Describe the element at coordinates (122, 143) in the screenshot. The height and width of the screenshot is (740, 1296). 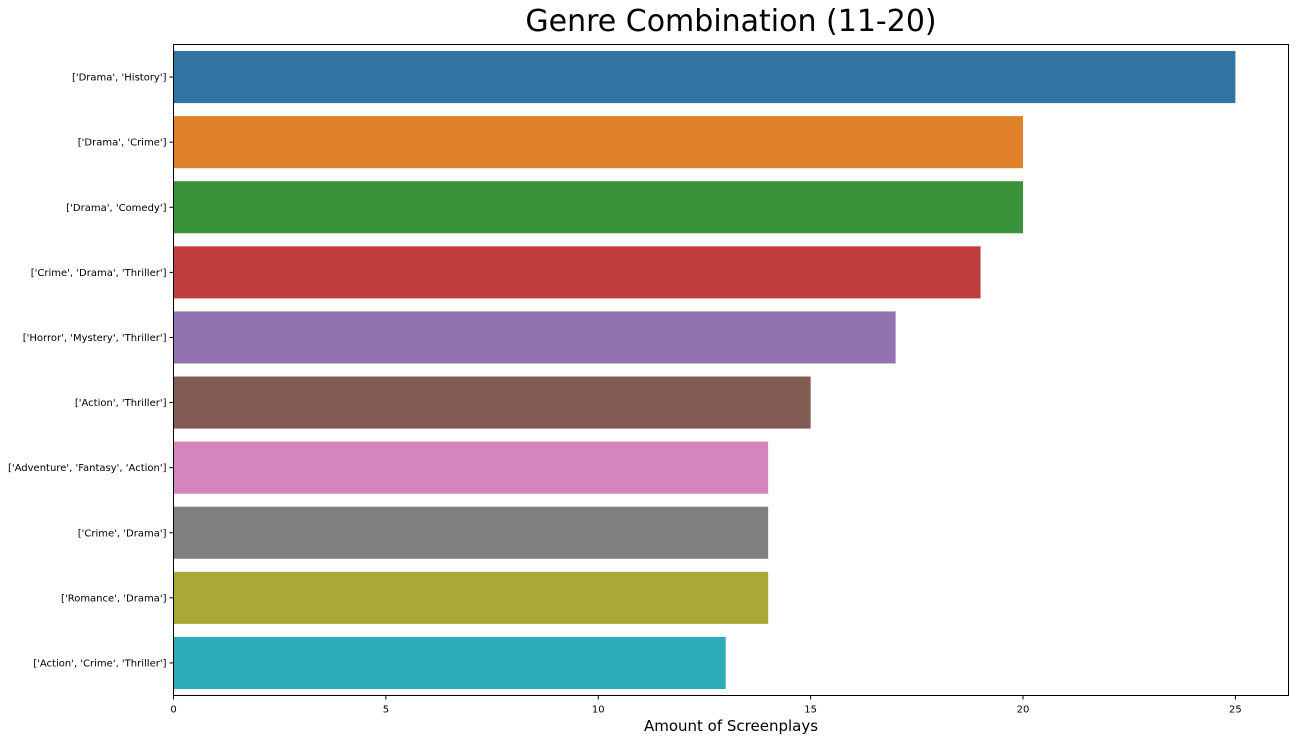
I see `y-tick-label: ['Drama', 'Crime']` at that location.